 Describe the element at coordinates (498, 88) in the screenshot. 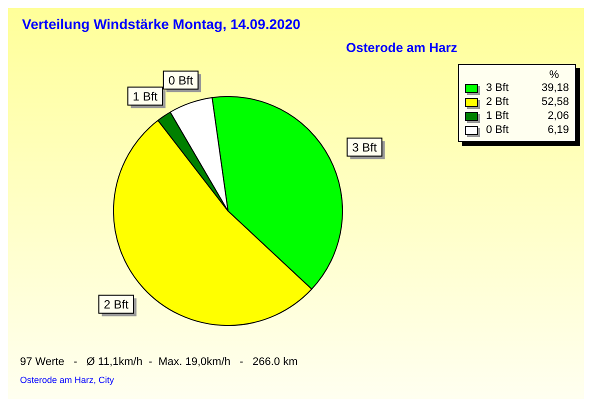

I see `legend-label: 3 Bft` at that location.